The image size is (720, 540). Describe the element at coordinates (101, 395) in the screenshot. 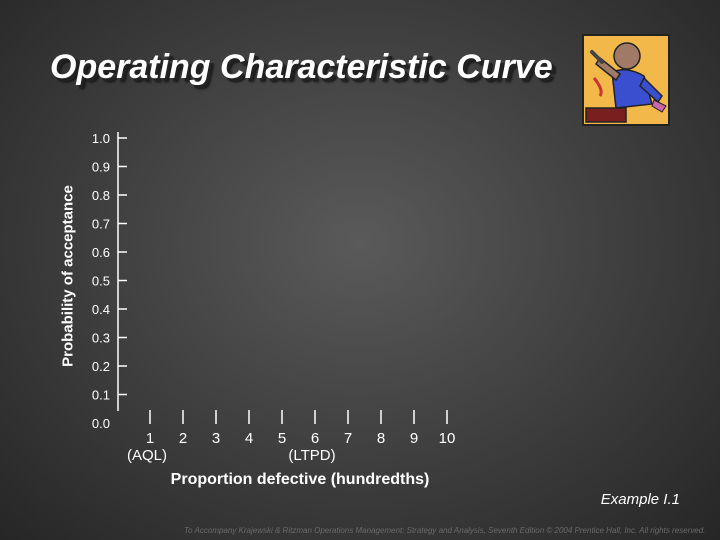

I see `y-tick-label: 0.1` at that location.